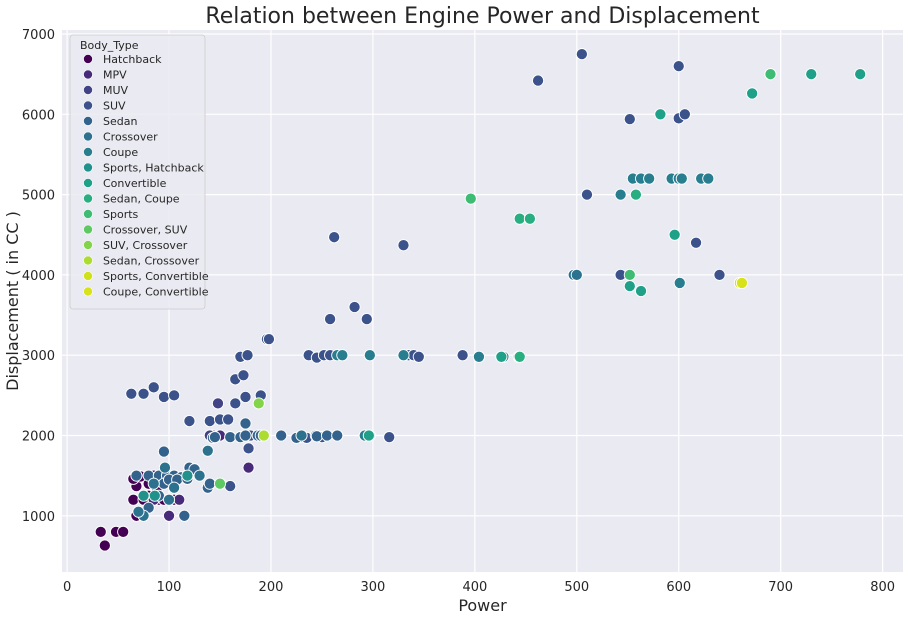 The height and width of the screenshot is (620, 908). Describe the element at coordinates (38, 517) in the screenshot. I see `y-tick-label: 1000` at that location.